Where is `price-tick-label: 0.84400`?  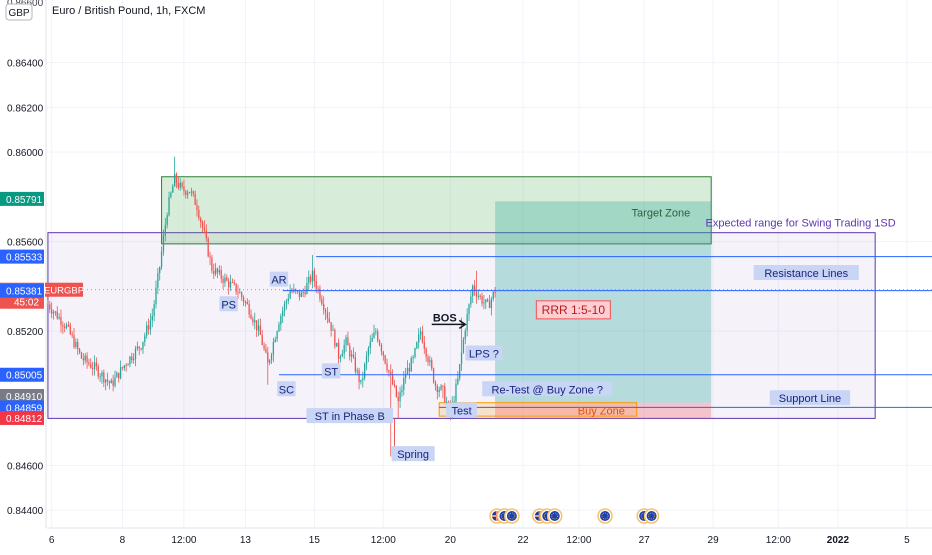
price-tick-label: 0.84400 is located at coordinates (25, 511).